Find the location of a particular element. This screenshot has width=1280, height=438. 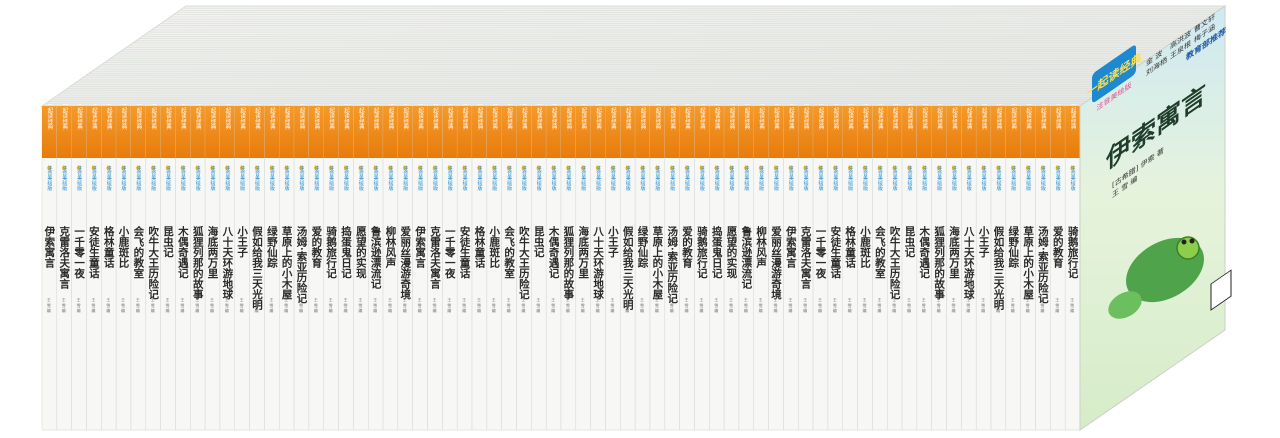

spine-title: 海底两万里 is located at coordinates (583, 251).